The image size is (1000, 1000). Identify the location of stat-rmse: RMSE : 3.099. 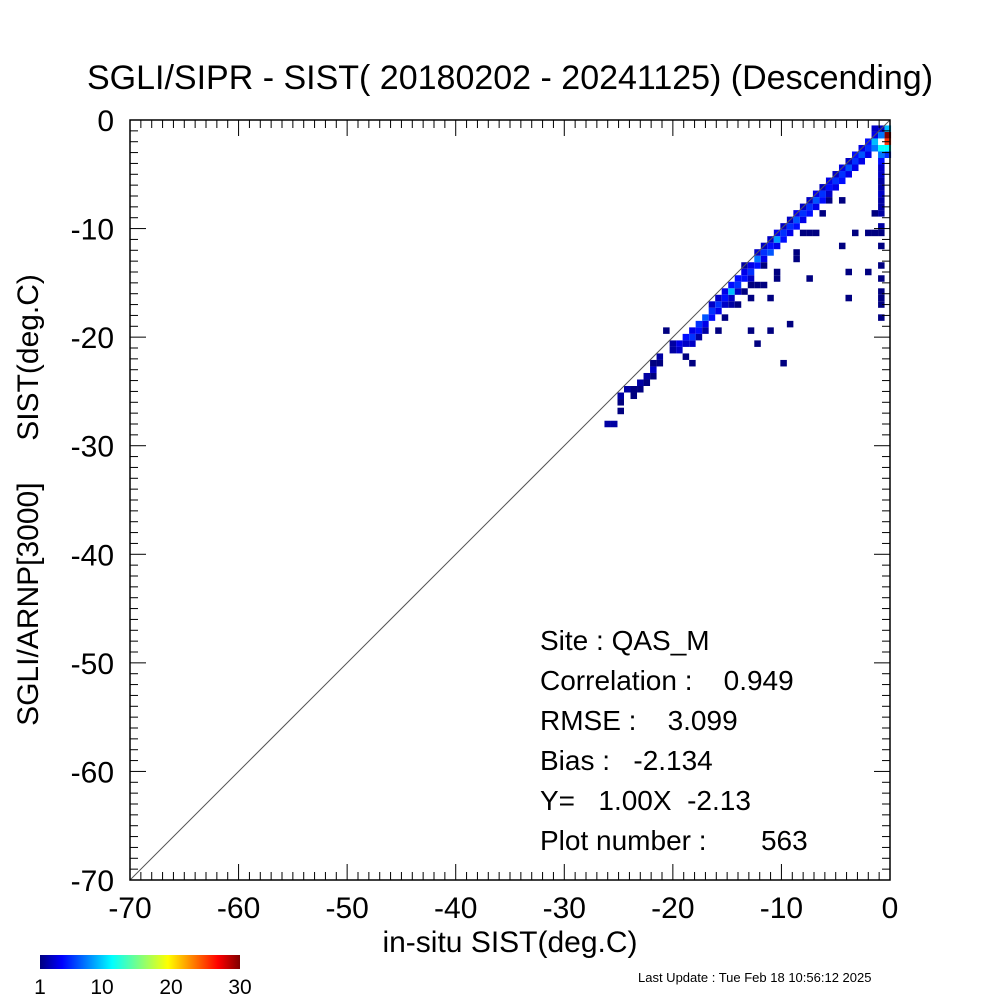
(639, 720).